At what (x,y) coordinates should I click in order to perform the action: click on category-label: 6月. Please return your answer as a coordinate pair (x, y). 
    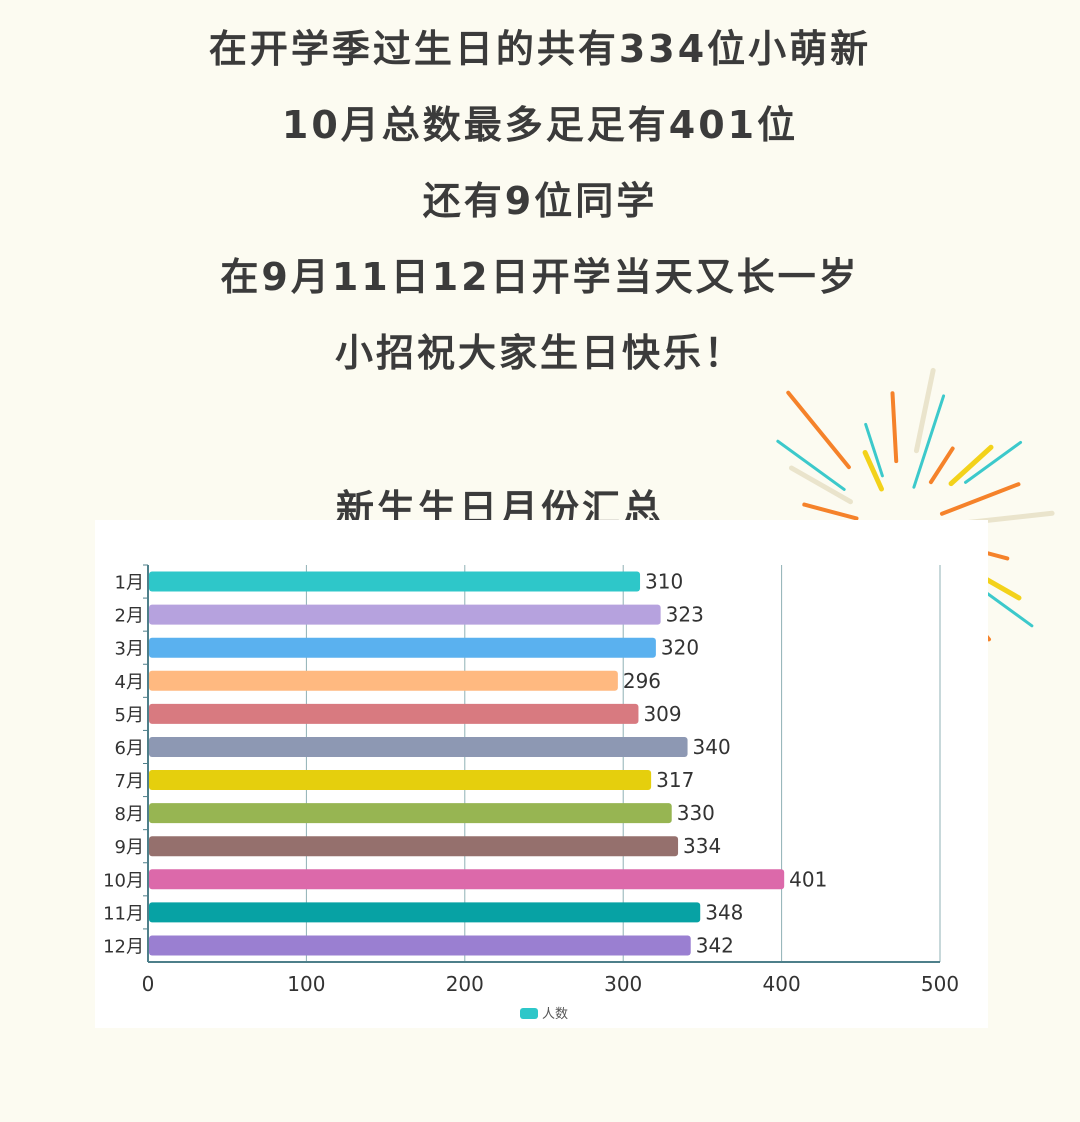
    Looking at the image, I should click on (129, 748).